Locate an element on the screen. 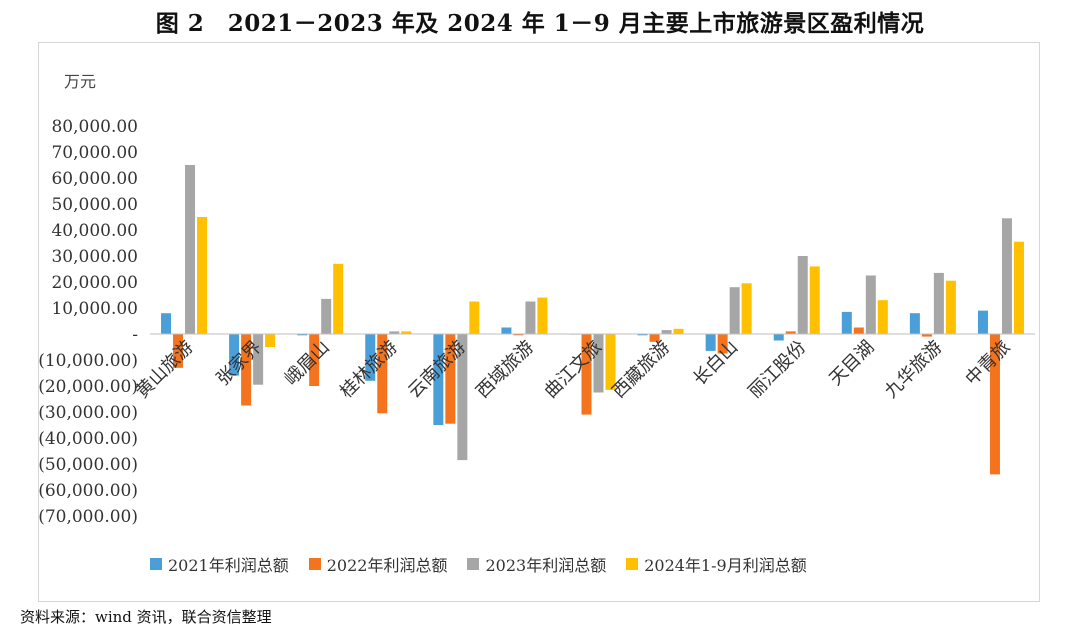 The height and width of the screenshot is (632, 1080). y-tick-label: - is located at coordinates (135, 335).